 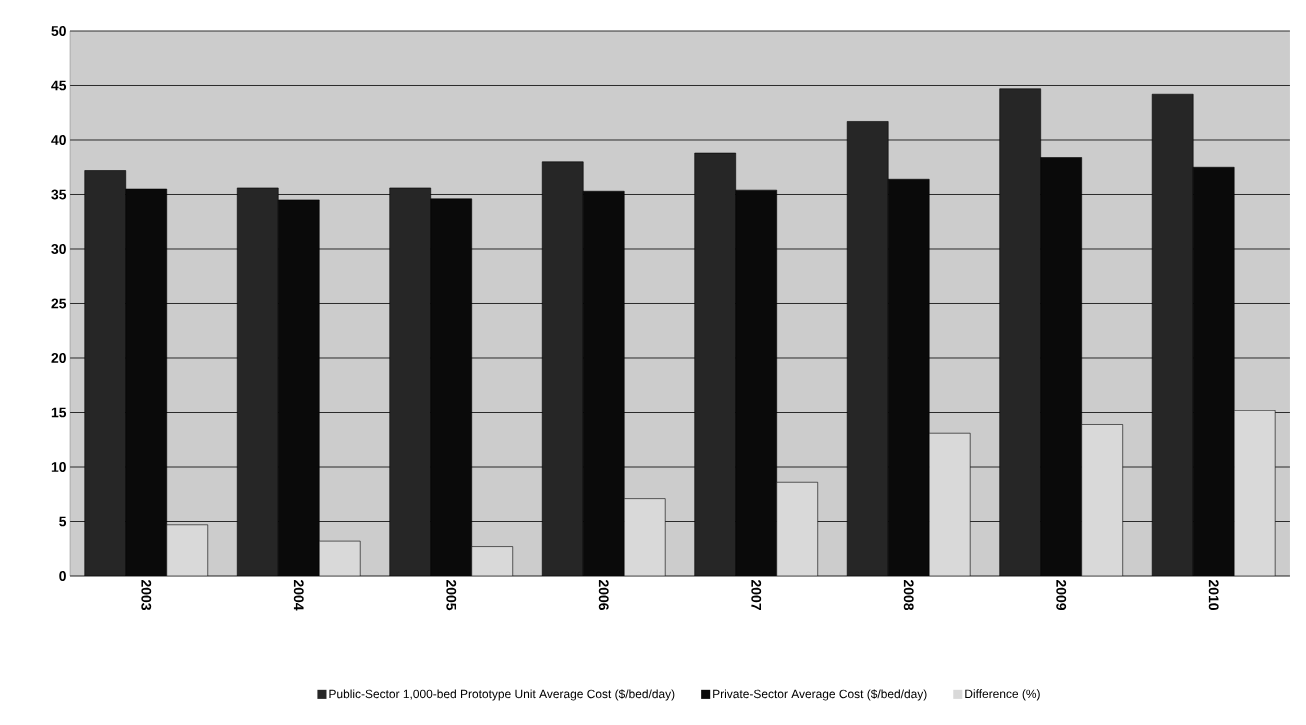 I want to click on y-tick-label: 5, so click(x=63, y=521).